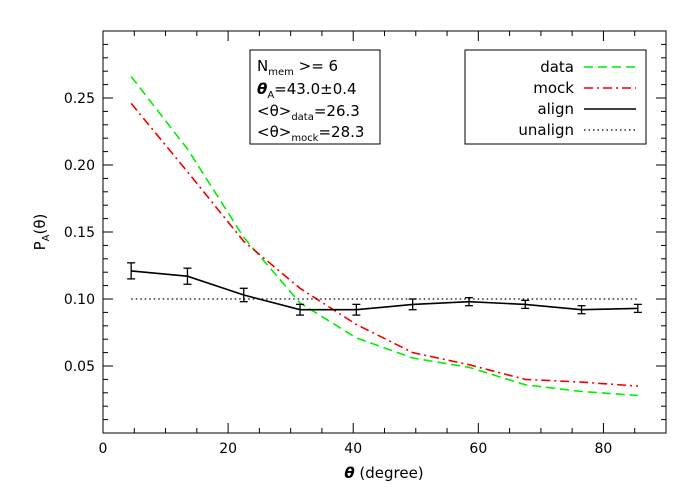 This screenshot has height=500, width=700. Describe the element at coordinates (79, 99) in the screenshot. I see `y-tick-label: 0.25` at that location.